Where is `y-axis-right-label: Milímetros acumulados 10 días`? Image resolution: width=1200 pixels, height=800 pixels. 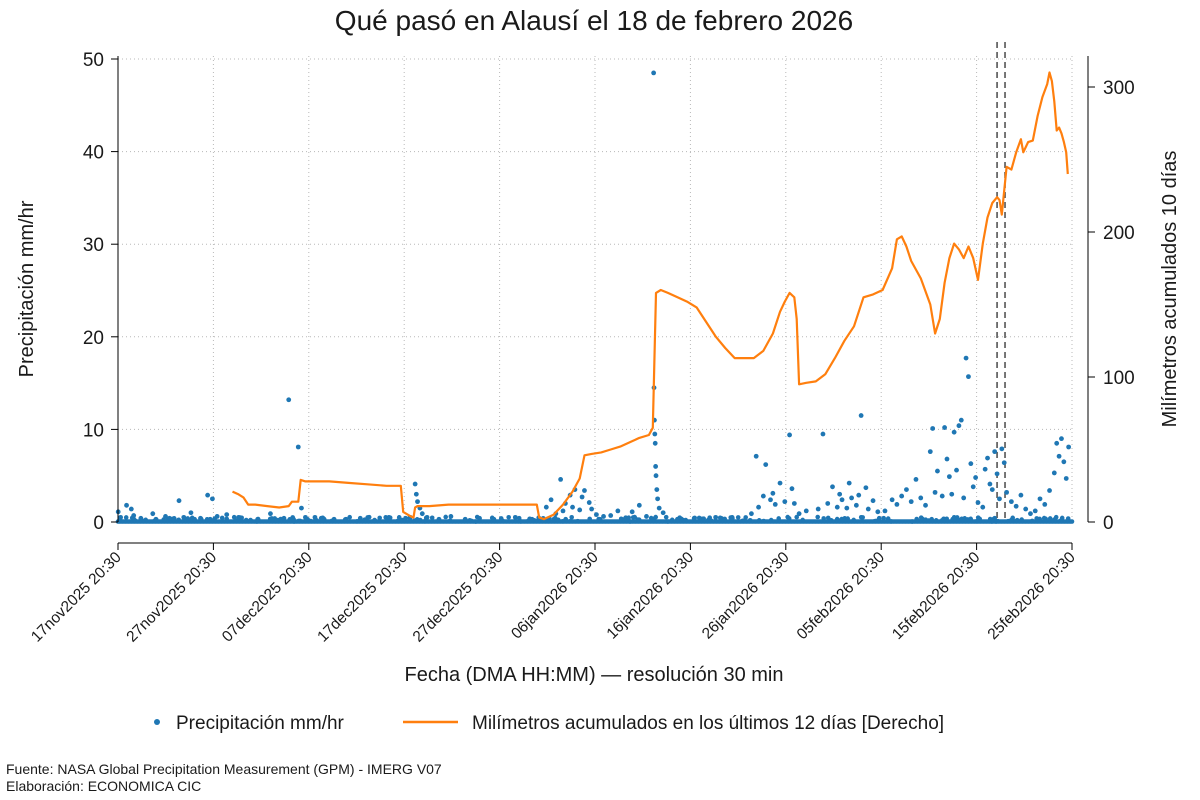
y-axis-right-label: Milímetros acumulados 10 días is located at coordinates (1170, 289).